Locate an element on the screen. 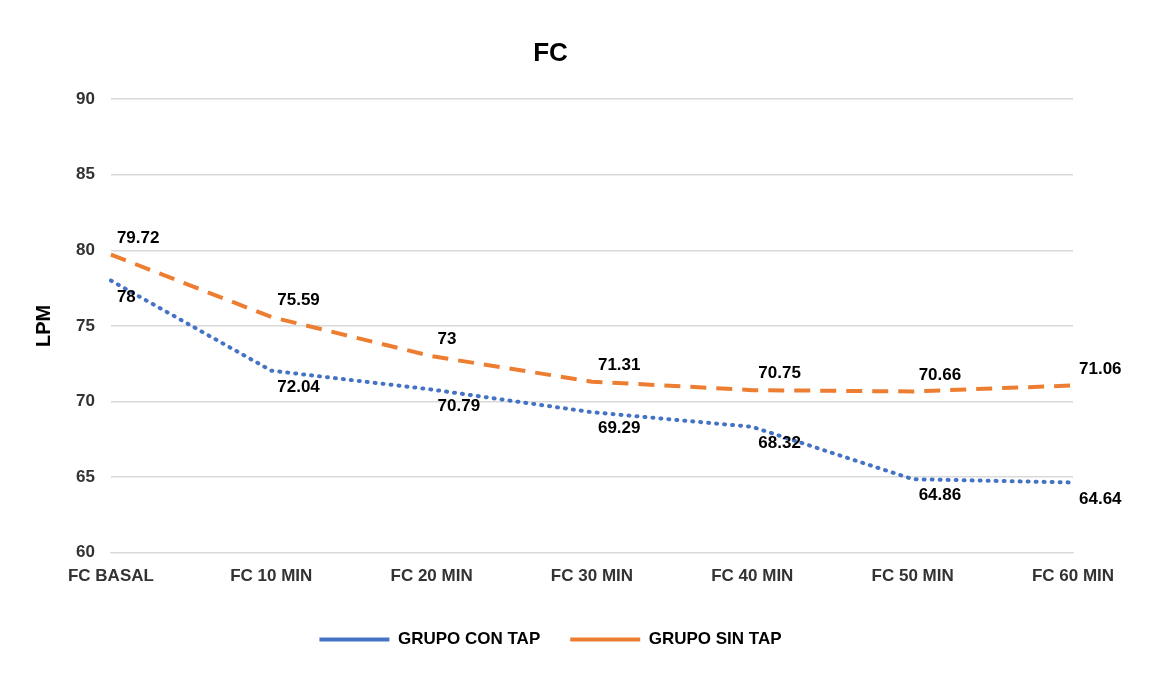 The height and width of the screenshot is (677, 1160). chart-title: FC is located at coordinates (551, 51).